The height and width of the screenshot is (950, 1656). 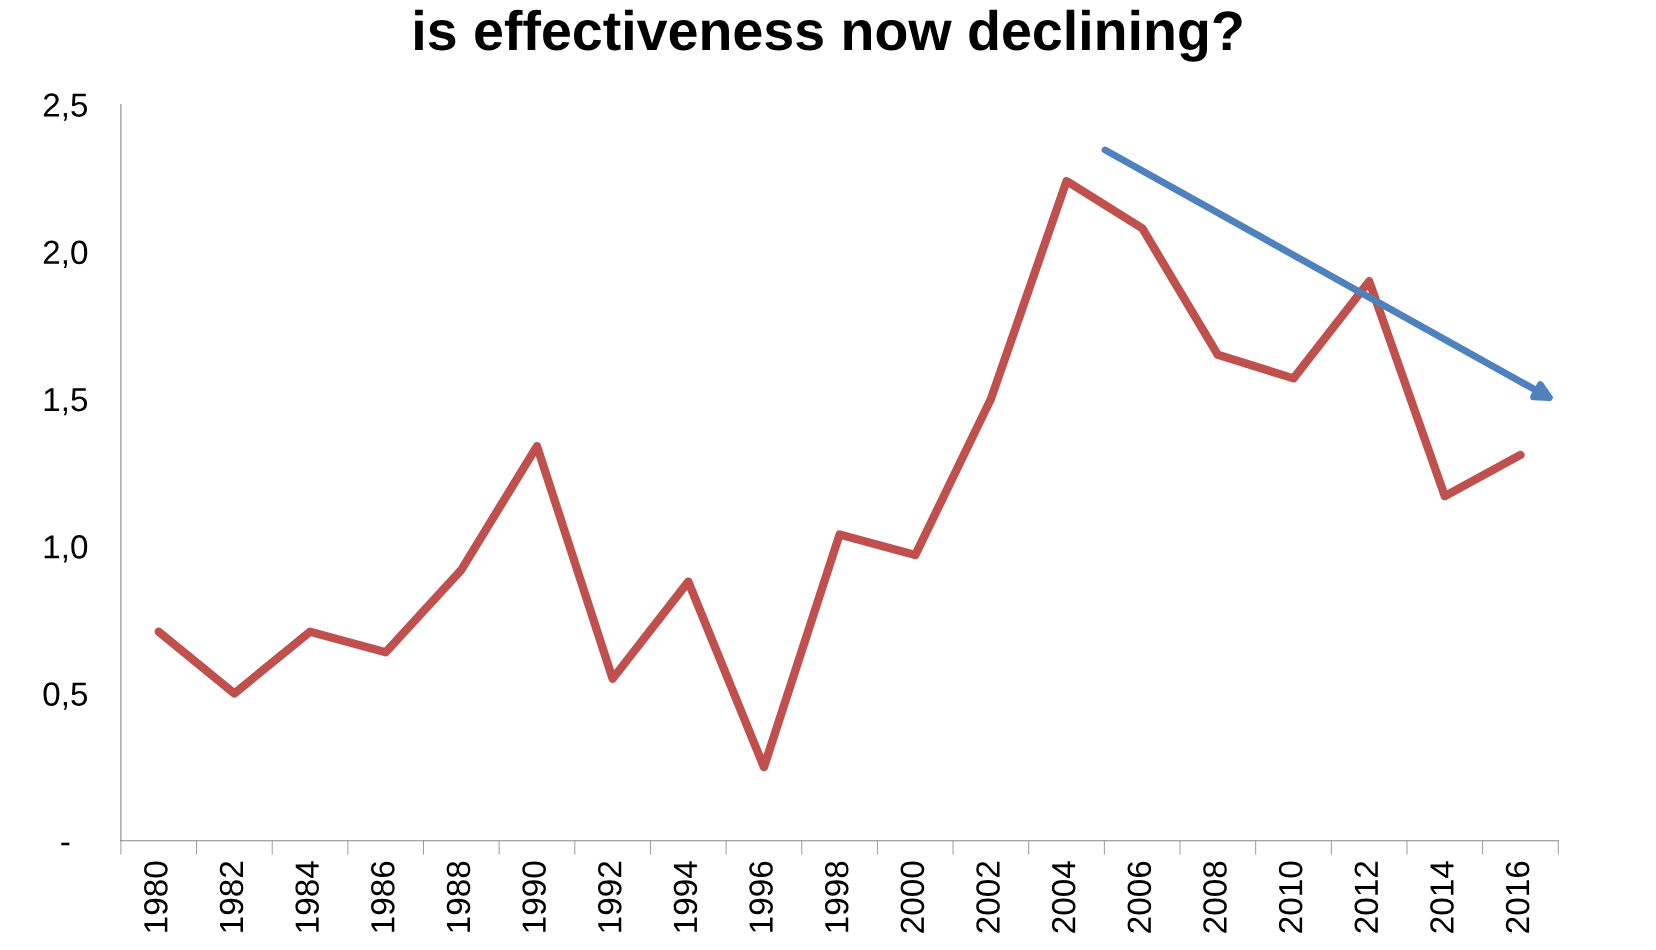 I want to click on x-tick-label: 2004, so click(x=1063, y=897).